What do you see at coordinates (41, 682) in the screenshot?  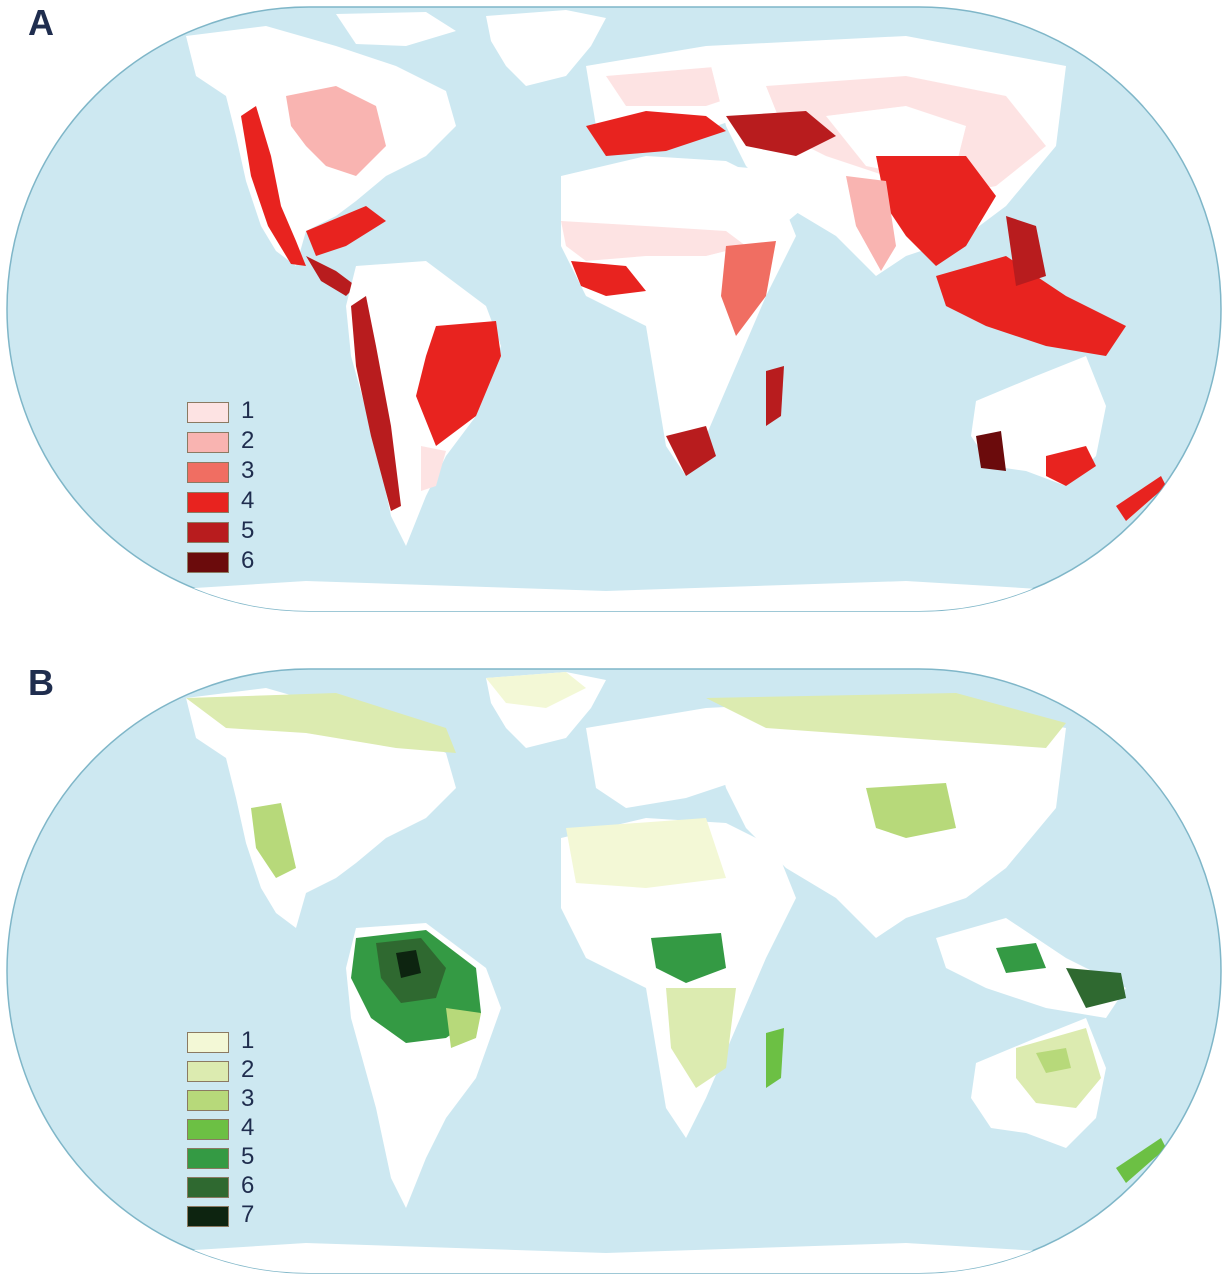 I see `panel-label-b: B` at bounding box center [41, 682].